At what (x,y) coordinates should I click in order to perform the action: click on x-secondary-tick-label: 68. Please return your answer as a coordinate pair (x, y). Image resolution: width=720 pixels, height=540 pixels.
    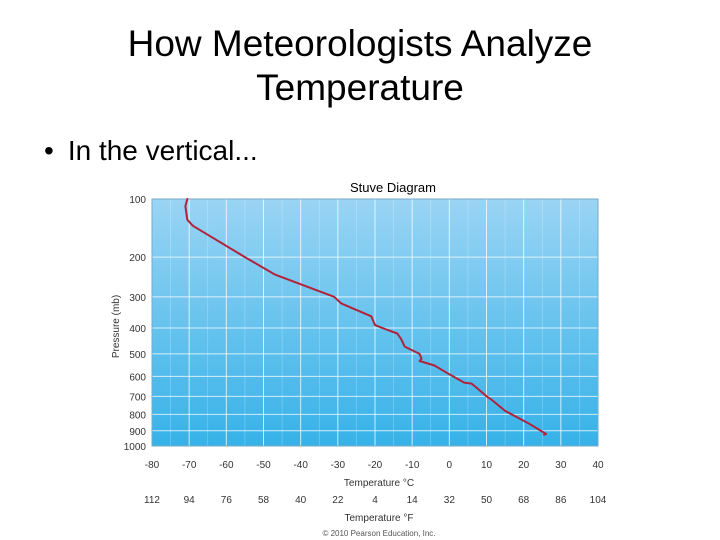
    Looking at the image, I should click on (524, 500).